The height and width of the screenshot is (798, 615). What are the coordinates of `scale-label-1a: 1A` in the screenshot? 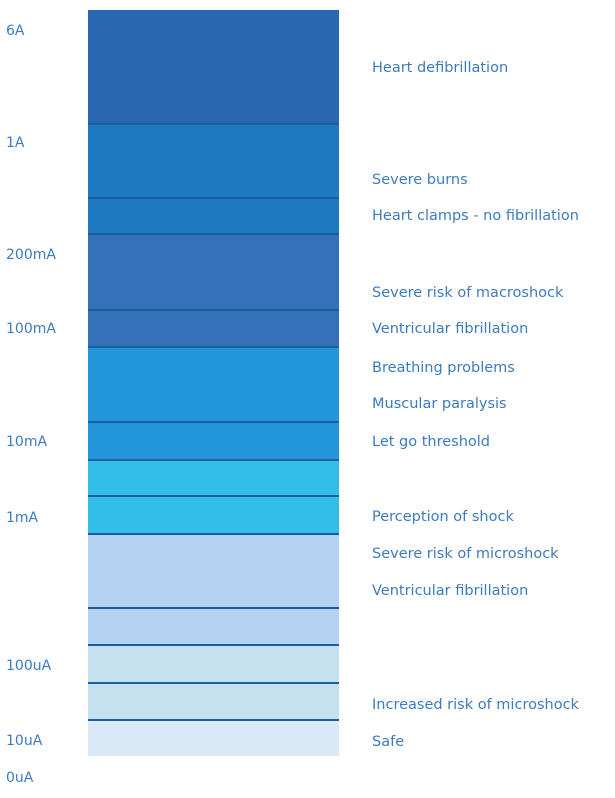 It's located at (15, 143).